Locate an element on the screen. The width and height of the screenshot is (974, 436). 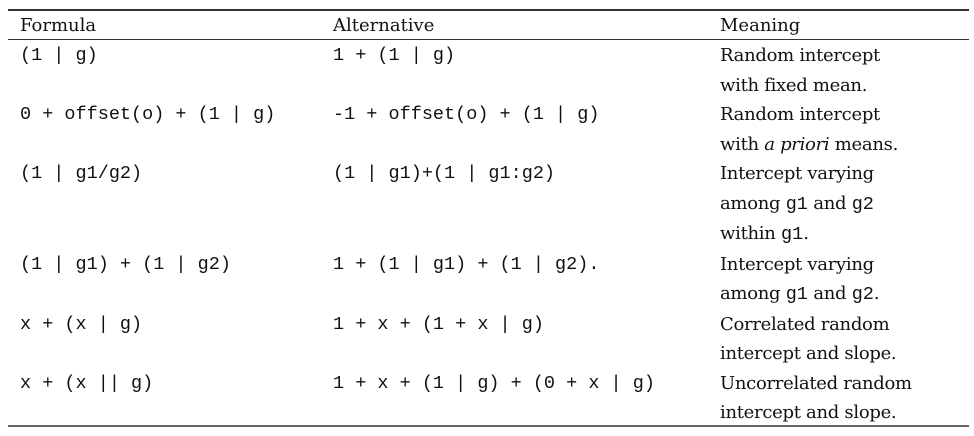
meaning-line: Correlated random is located at coordinates (847, 325).